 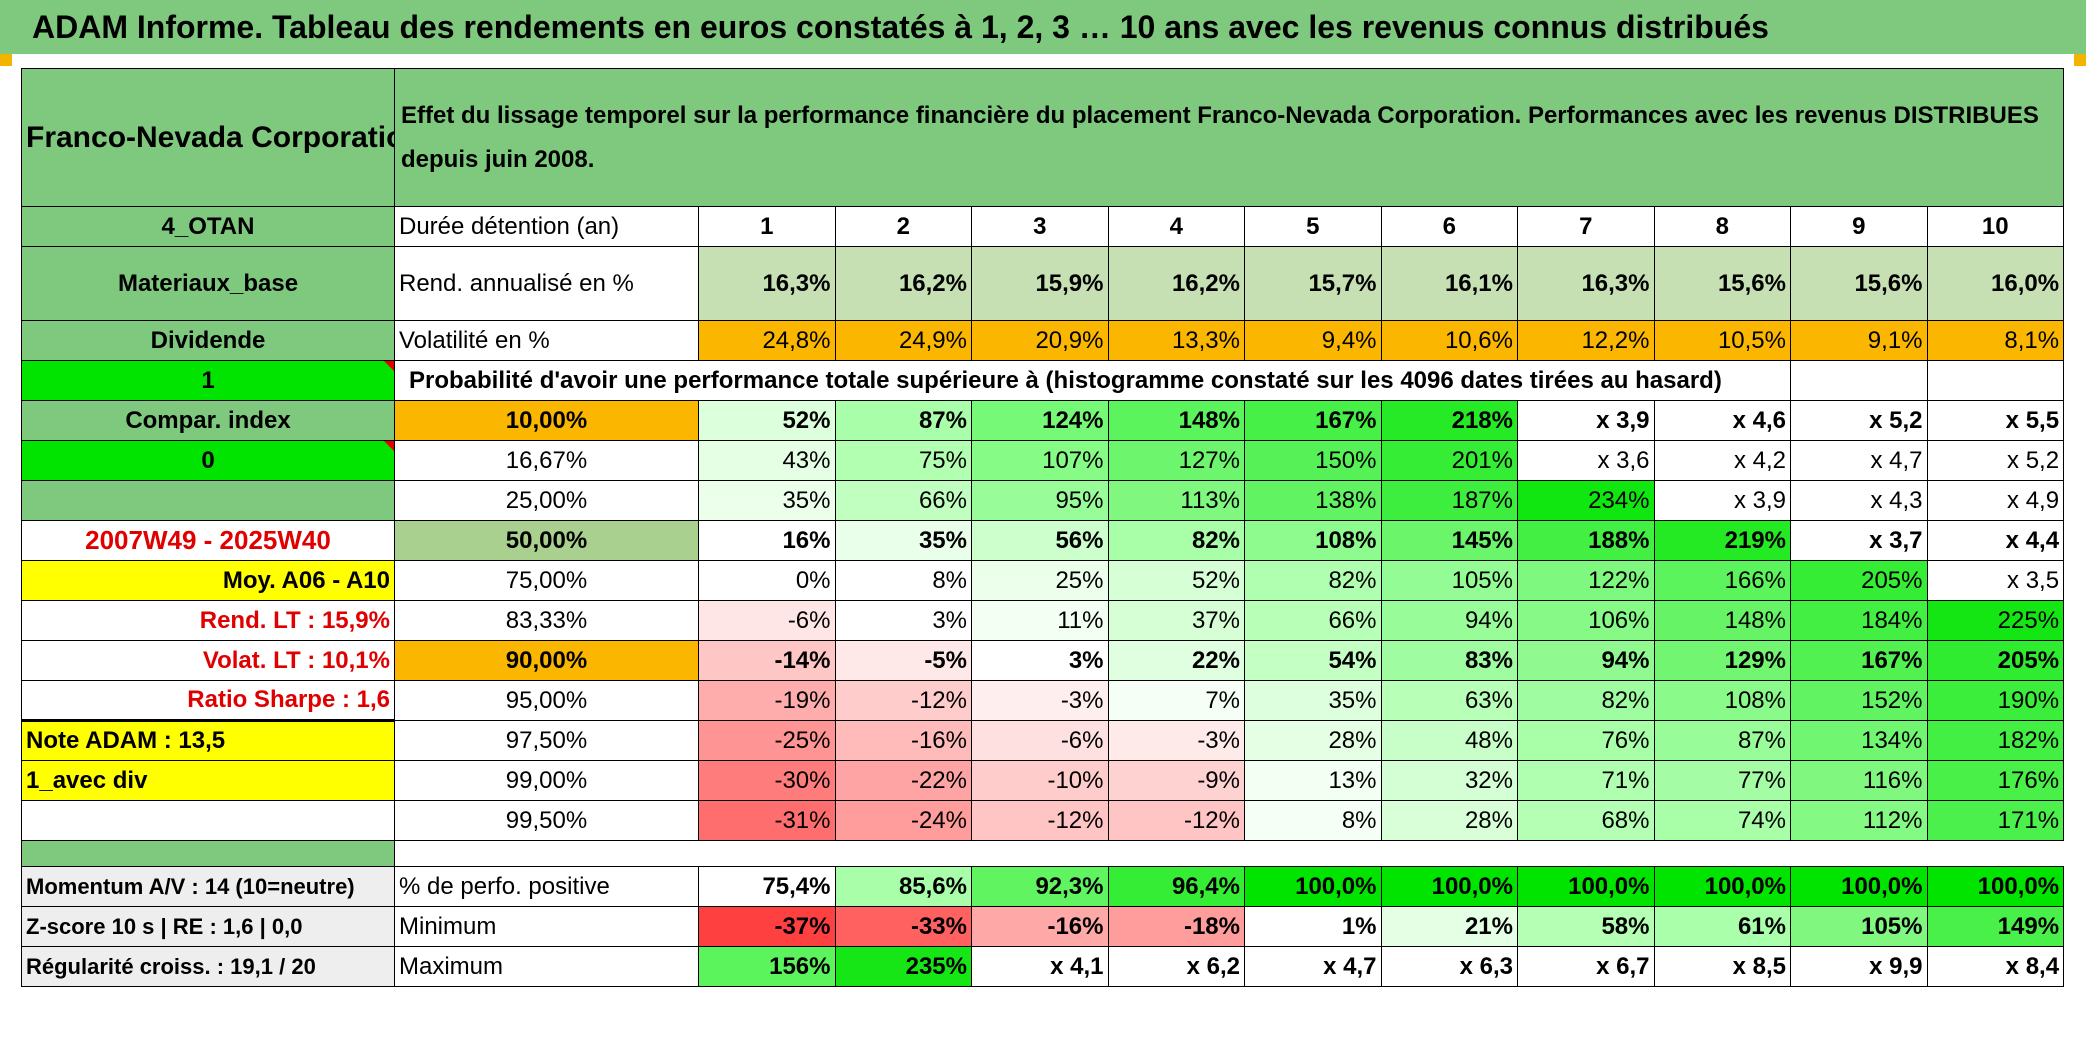 I want to click on summary-value: x 4,1, so click(x=1040, y=966).